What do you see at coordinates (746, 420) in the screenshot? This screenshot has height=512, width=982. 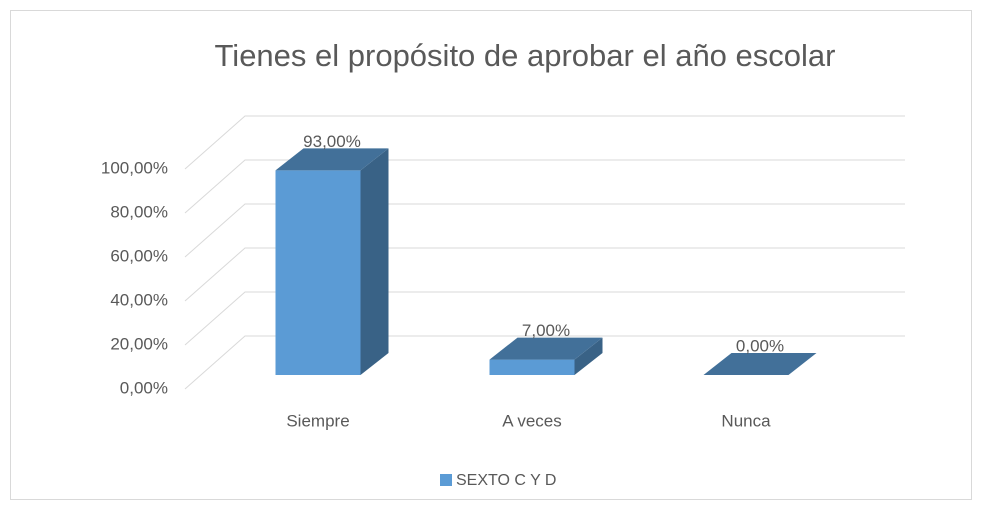 I see `x-tick-label: Nunca` at bounding box center [746, 420].